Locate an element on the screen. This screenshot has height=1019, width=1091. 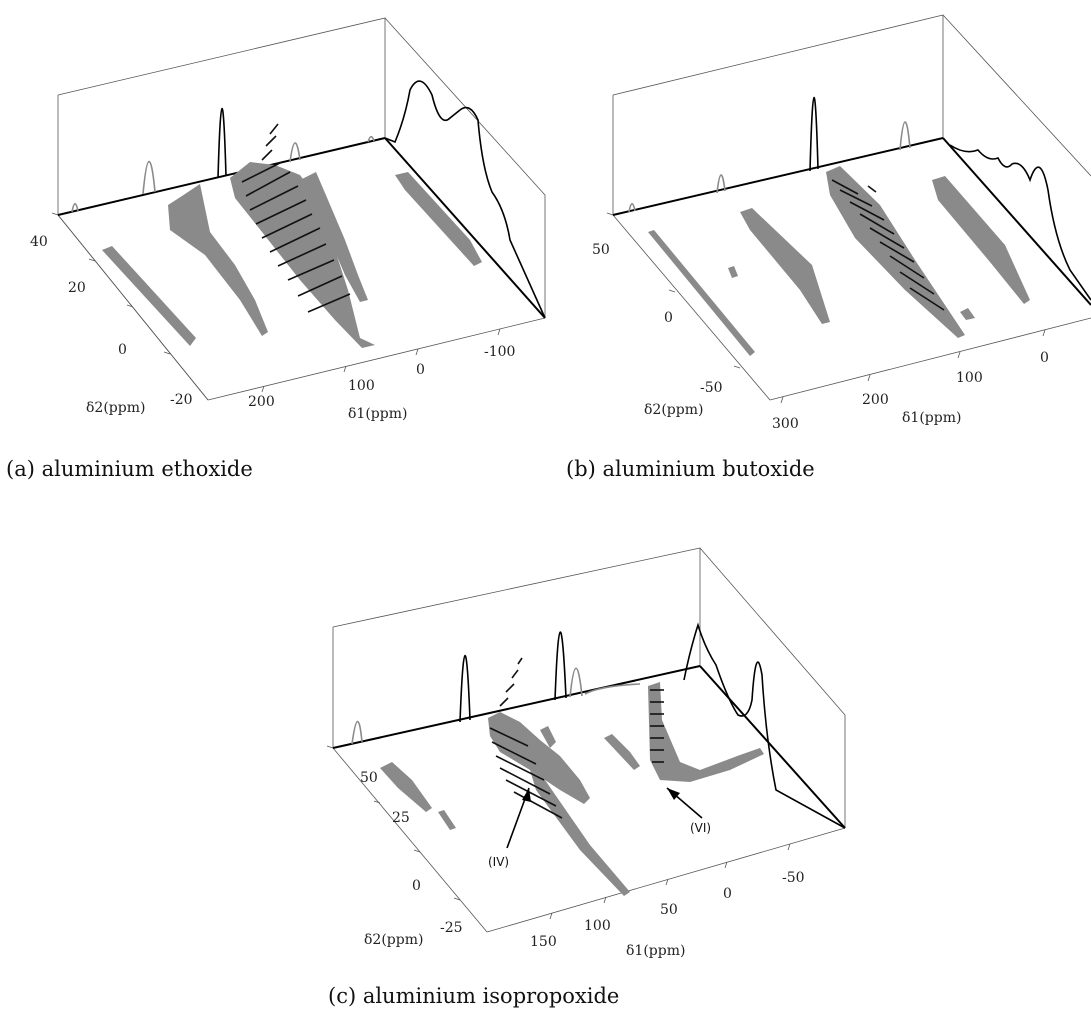
panel-a-ytick: 40 is located at coordinates (39, 242).